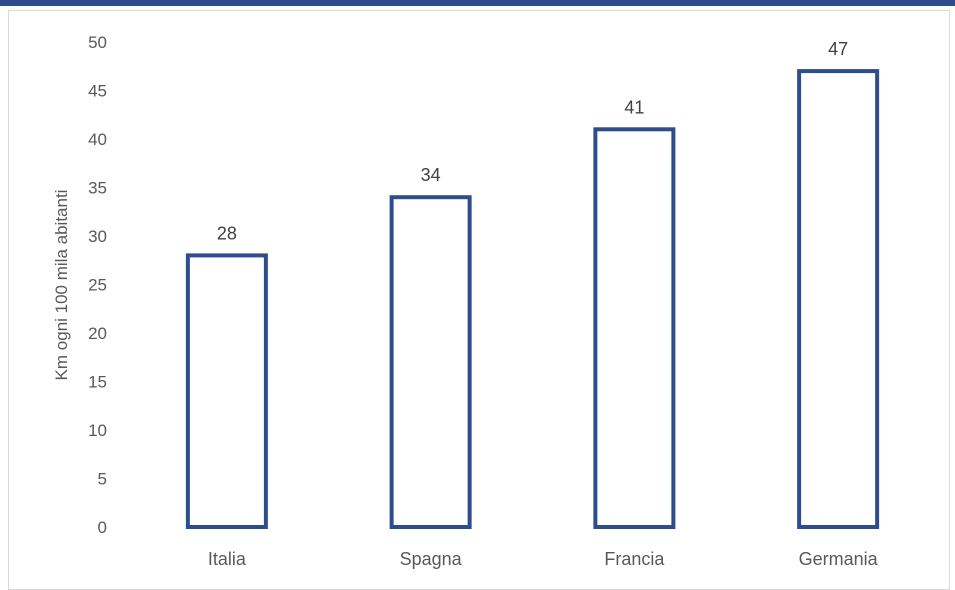 The image size is (955, 590). I want to click on bar-spagna, so click(430, 362).